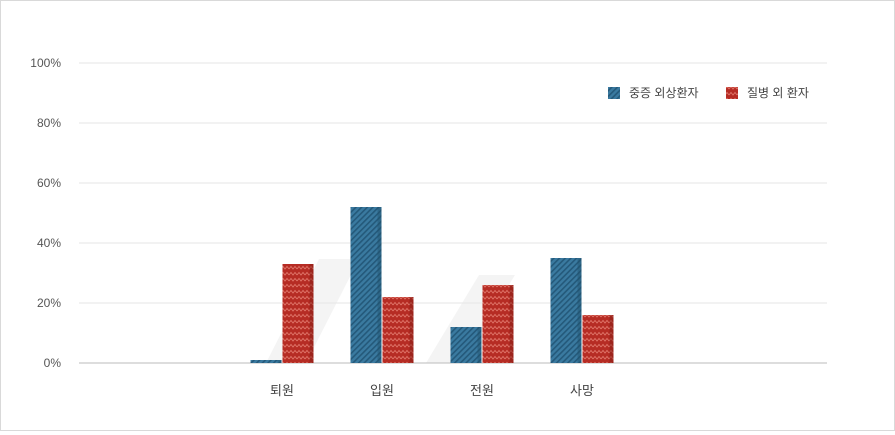 This screenshot has width=895, height=435. Describe the element at coordinates (45, 63) in the screenshot. I see `y-tick-label: 100%` at that location.